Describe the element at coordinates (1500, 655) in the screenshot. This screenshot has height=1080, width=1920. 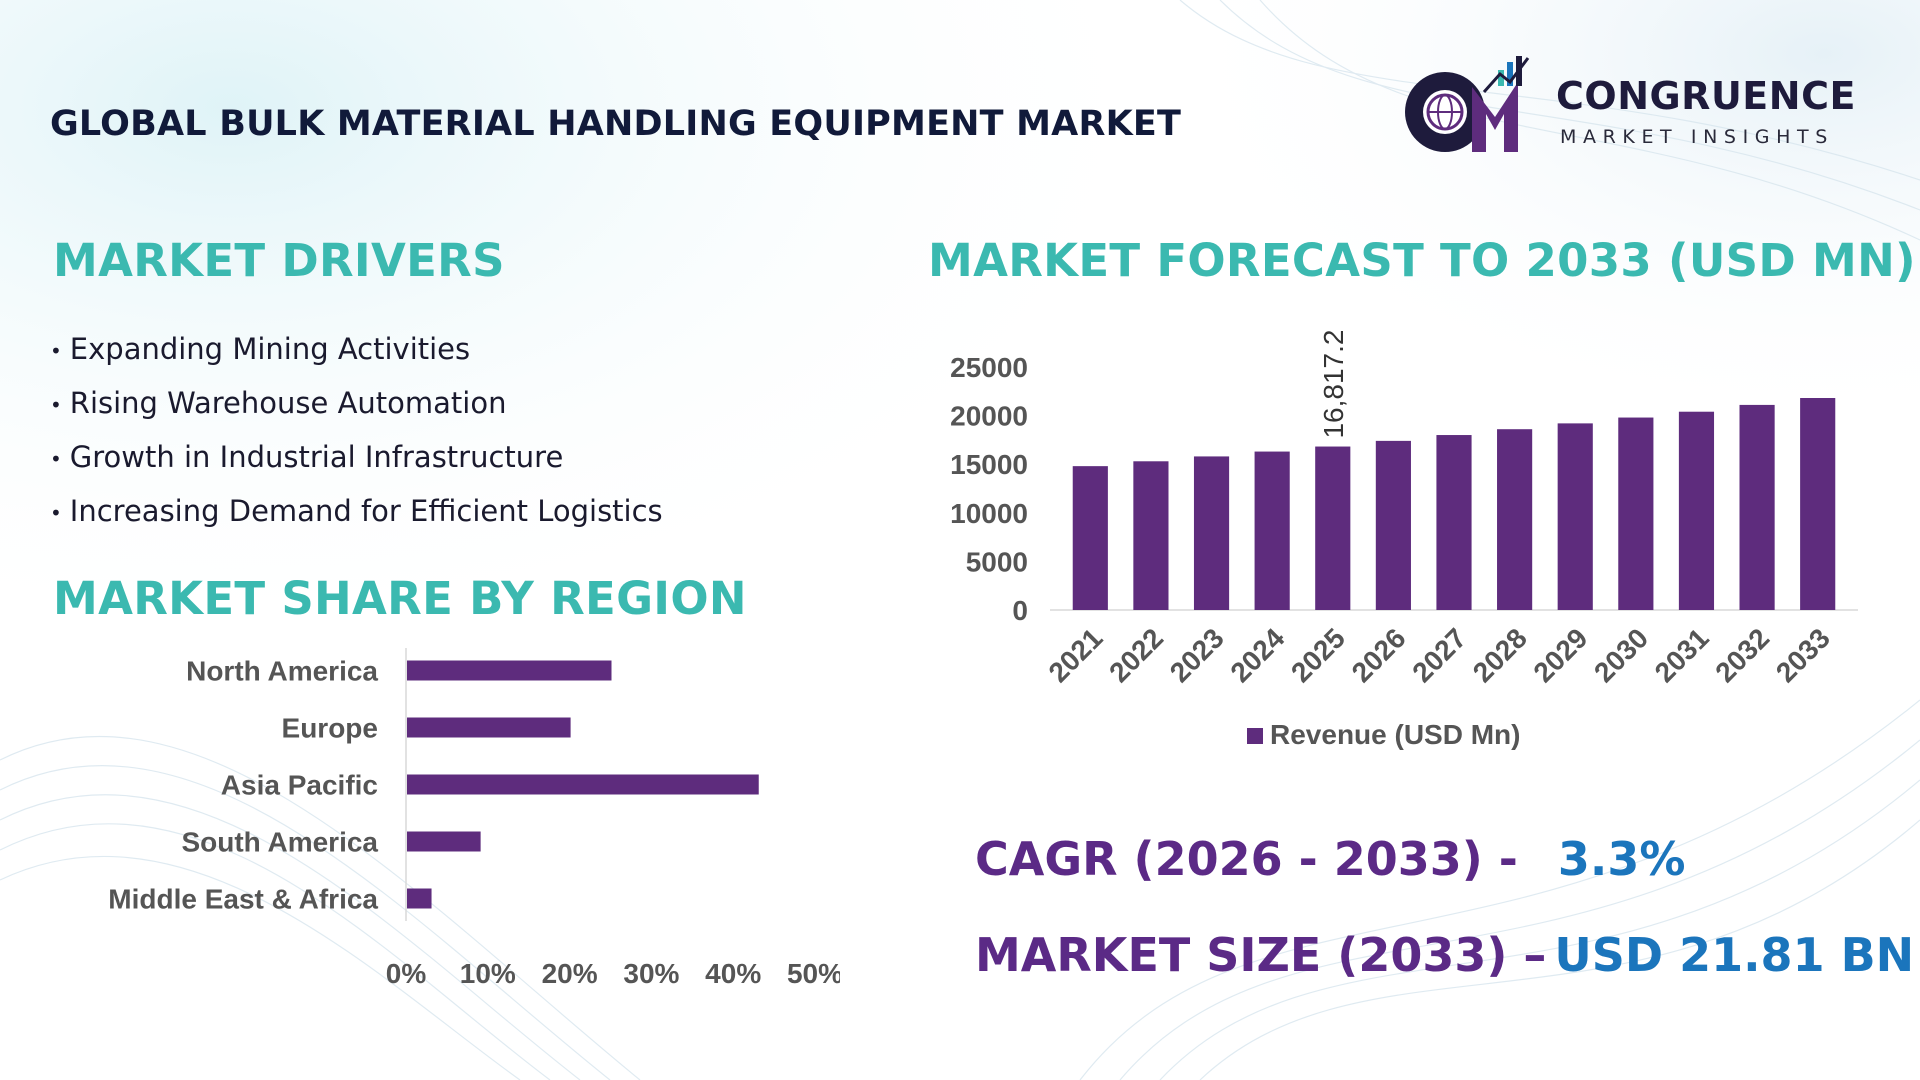
I see `x-tick-label: 2028` at that location.